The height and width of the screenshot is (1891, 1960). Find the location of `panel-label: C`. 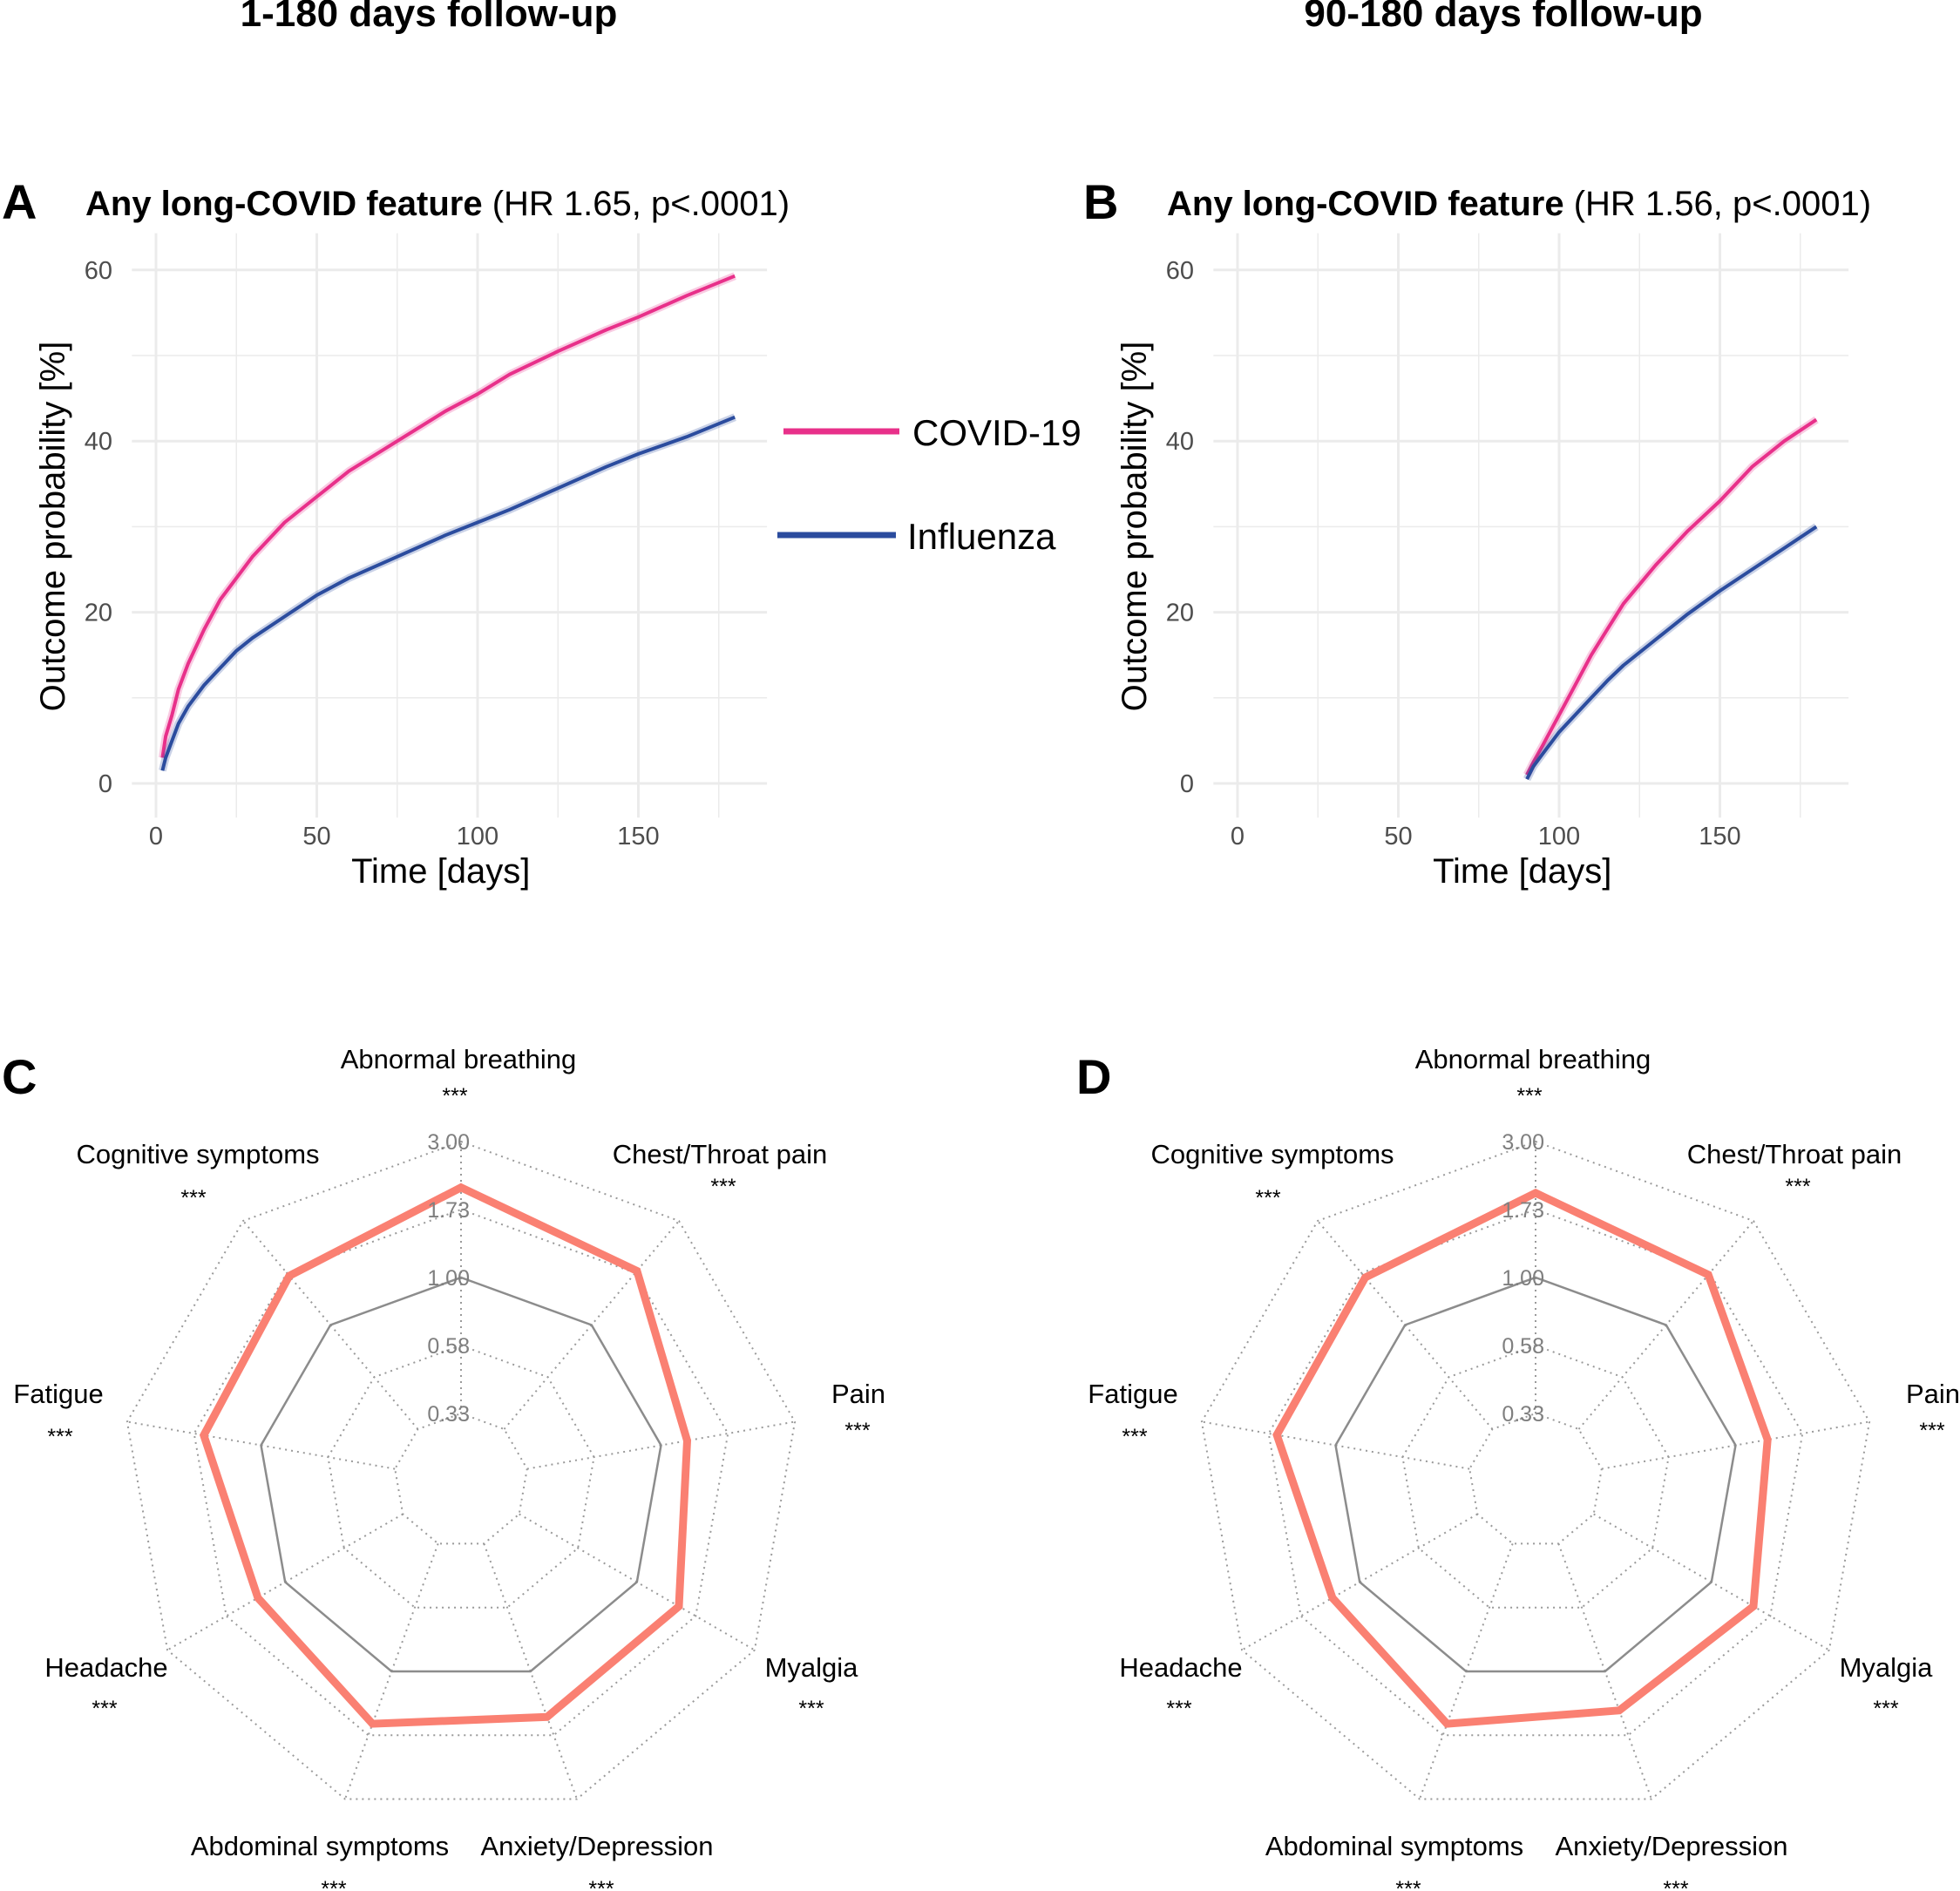

panel-label: C is located at coordinates (19, 1076).